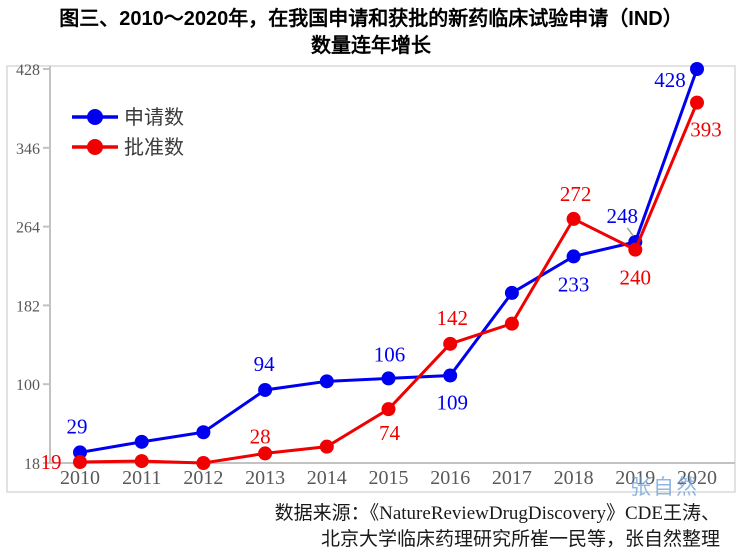  What do you see at coordinates (32, 464) in the screenshot?
I see `y-tick-label: 18` at bounding box center [32, 464].